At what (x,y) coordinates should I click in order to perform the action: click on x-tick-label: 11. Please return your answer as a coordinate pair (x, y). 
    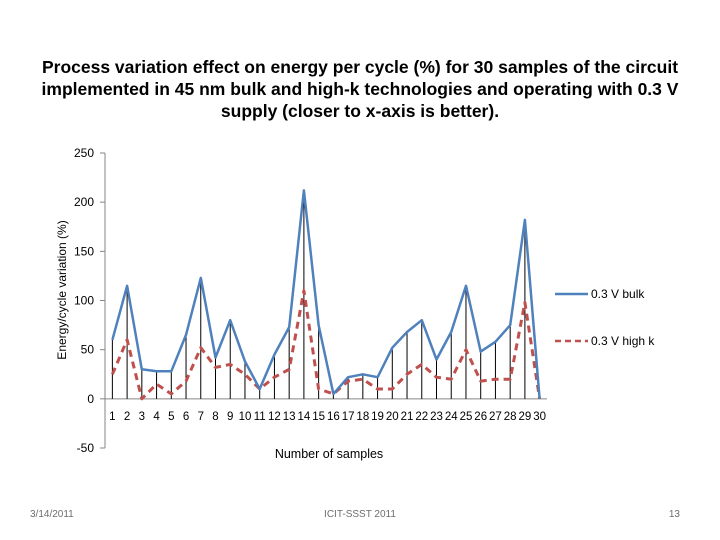
    Looking at the image, I should click on (260, 417).